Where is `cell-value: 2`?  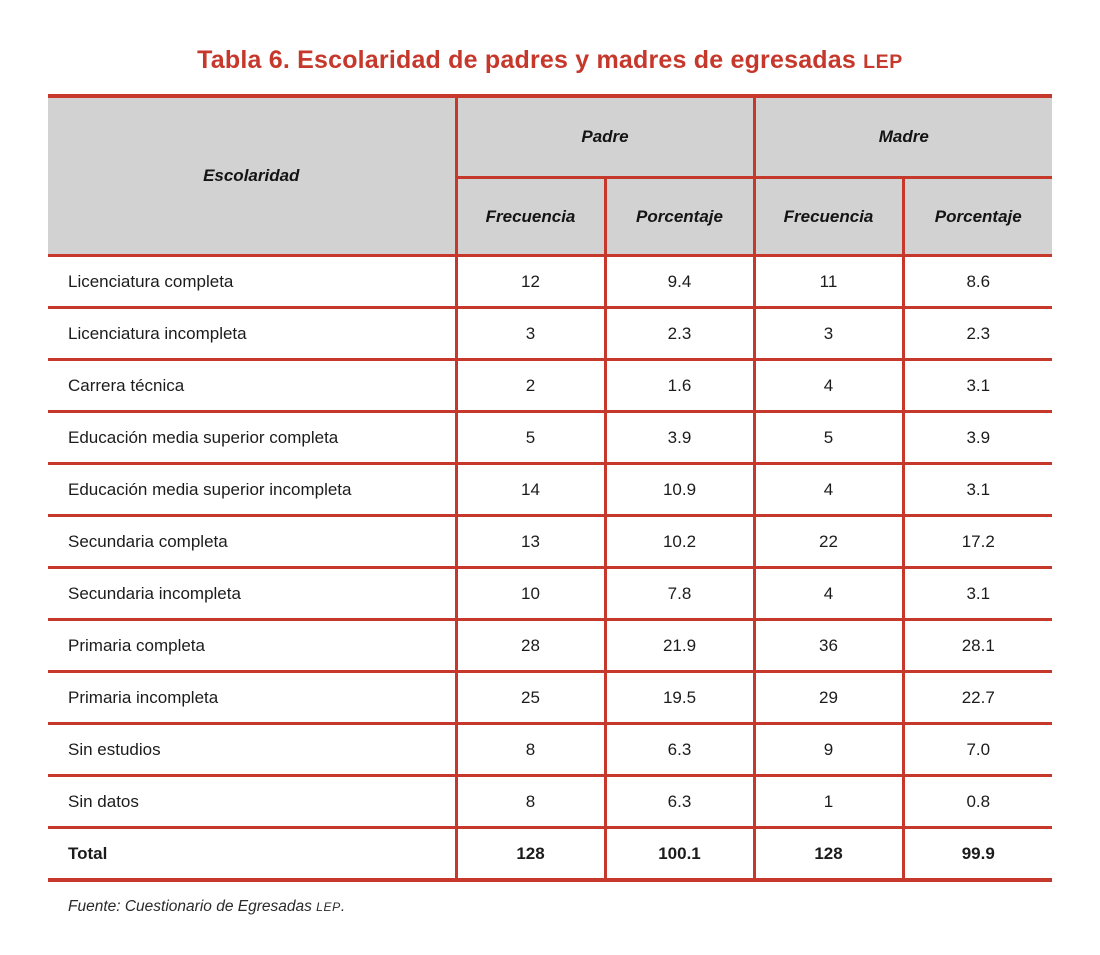 cell-value: 2 is located at coordinates (529, 385).